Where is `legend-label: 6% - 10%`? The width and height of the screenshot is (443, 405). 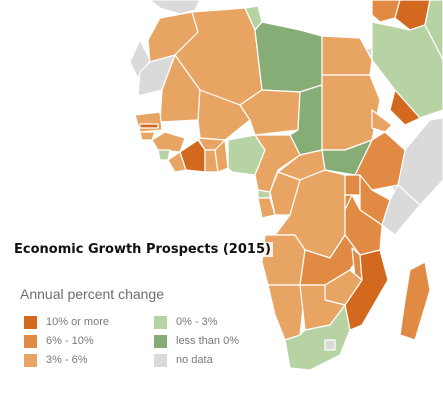
legend-label: 6% - 10% is located at coordinates (70, 341).